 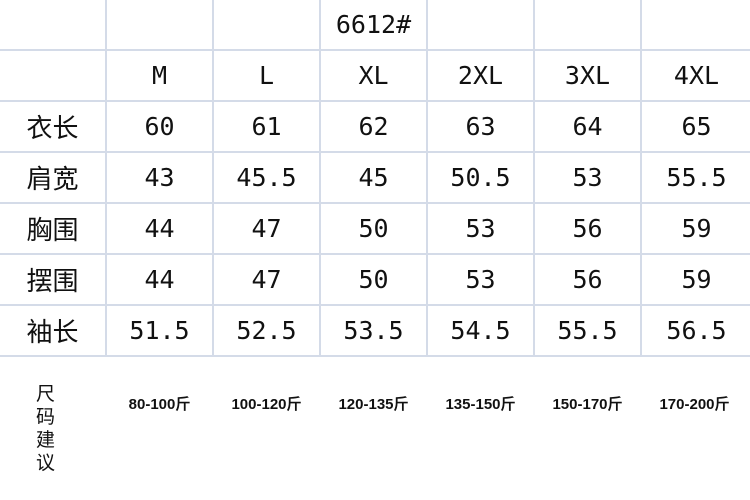 I want to click on recommendation-label: 尺码建议, so click(x=46, y=428).